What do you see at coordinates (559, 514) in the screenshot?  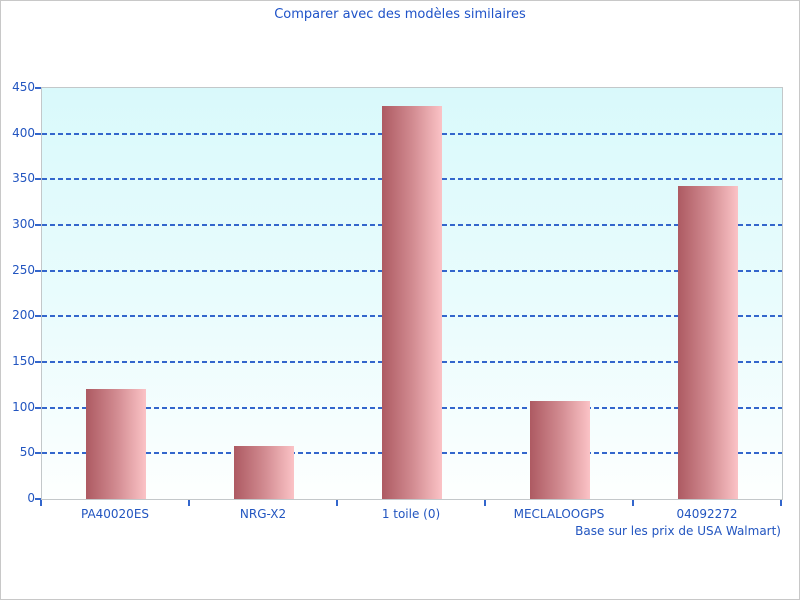 I see `x-axis-label-MECLALOOGPS: MECLALOOGPS` at bounding box center [559, 514].